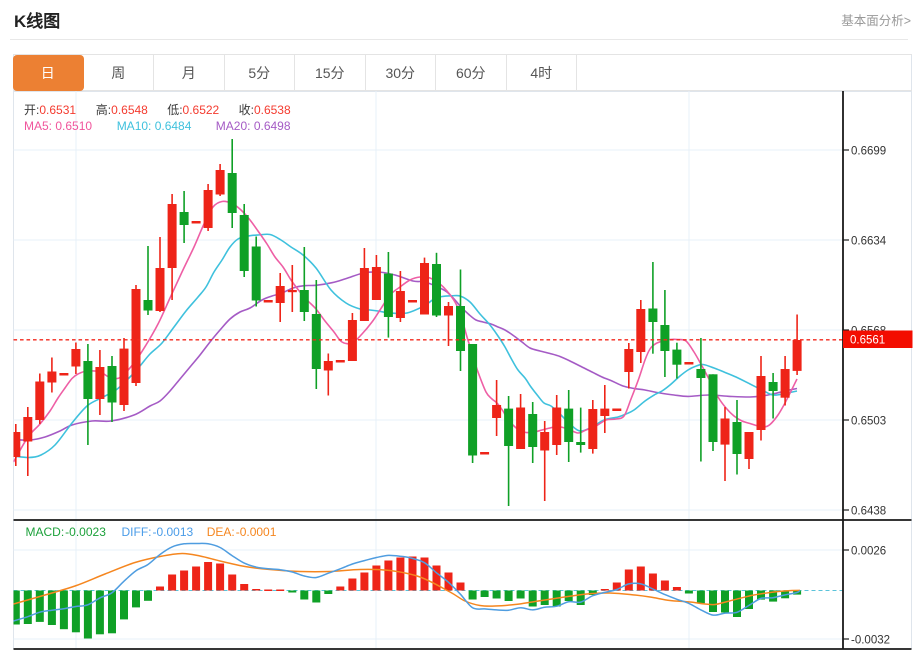 The width and height of the screenshot is (918, 652). Describe the element at coordinates (870, 641) in the screenshot. I see `svg-text: -0.0032` at that location.